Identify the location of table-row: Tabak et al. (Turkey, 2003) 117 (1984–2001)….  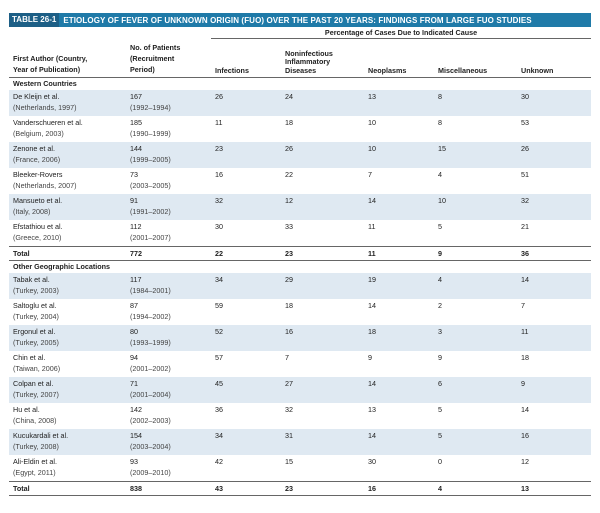
(300, 286).